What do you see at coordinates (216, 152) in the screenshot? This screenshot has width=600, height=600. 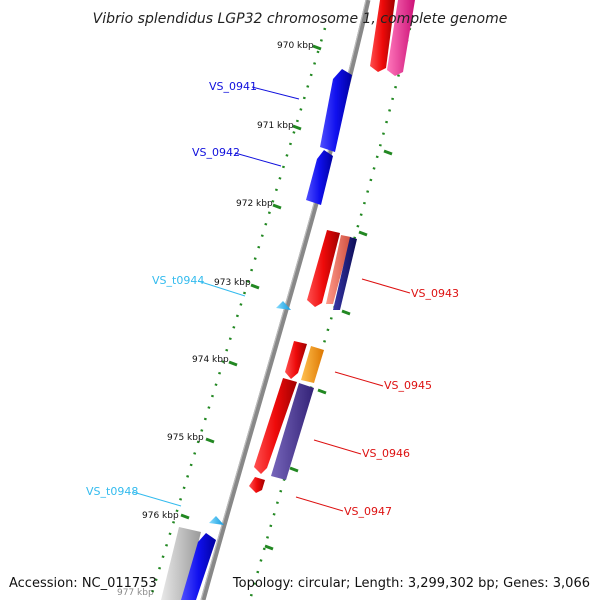 I see `gene-label-vs0942: VS_0942` at bounding box center [216, 152].